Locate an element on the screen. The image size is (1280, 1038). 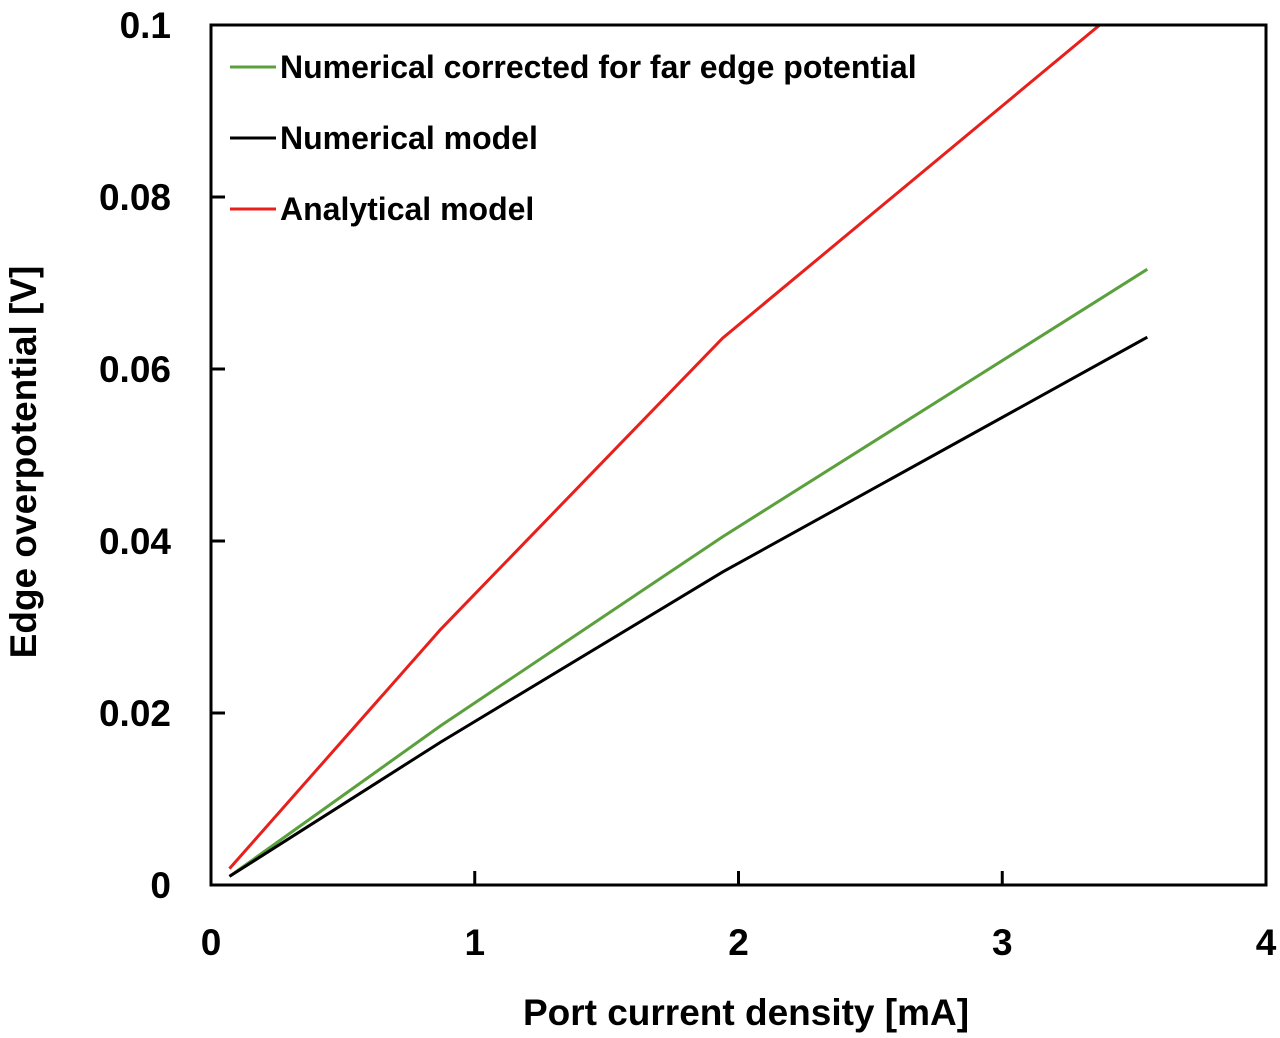
x-tick-label: 2 is located at coordinates (738, 942).